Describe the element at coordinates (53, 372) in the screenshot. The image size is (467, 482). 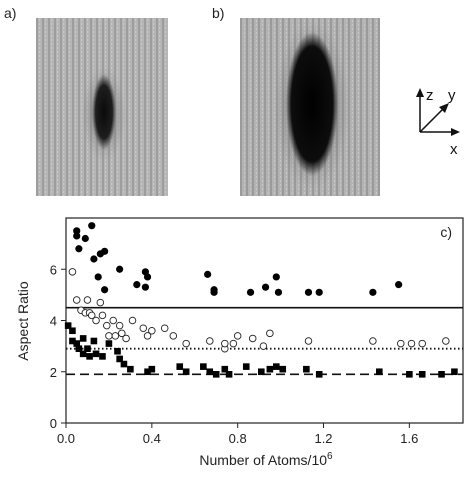
I see `y-tick-label: 2` at that location.